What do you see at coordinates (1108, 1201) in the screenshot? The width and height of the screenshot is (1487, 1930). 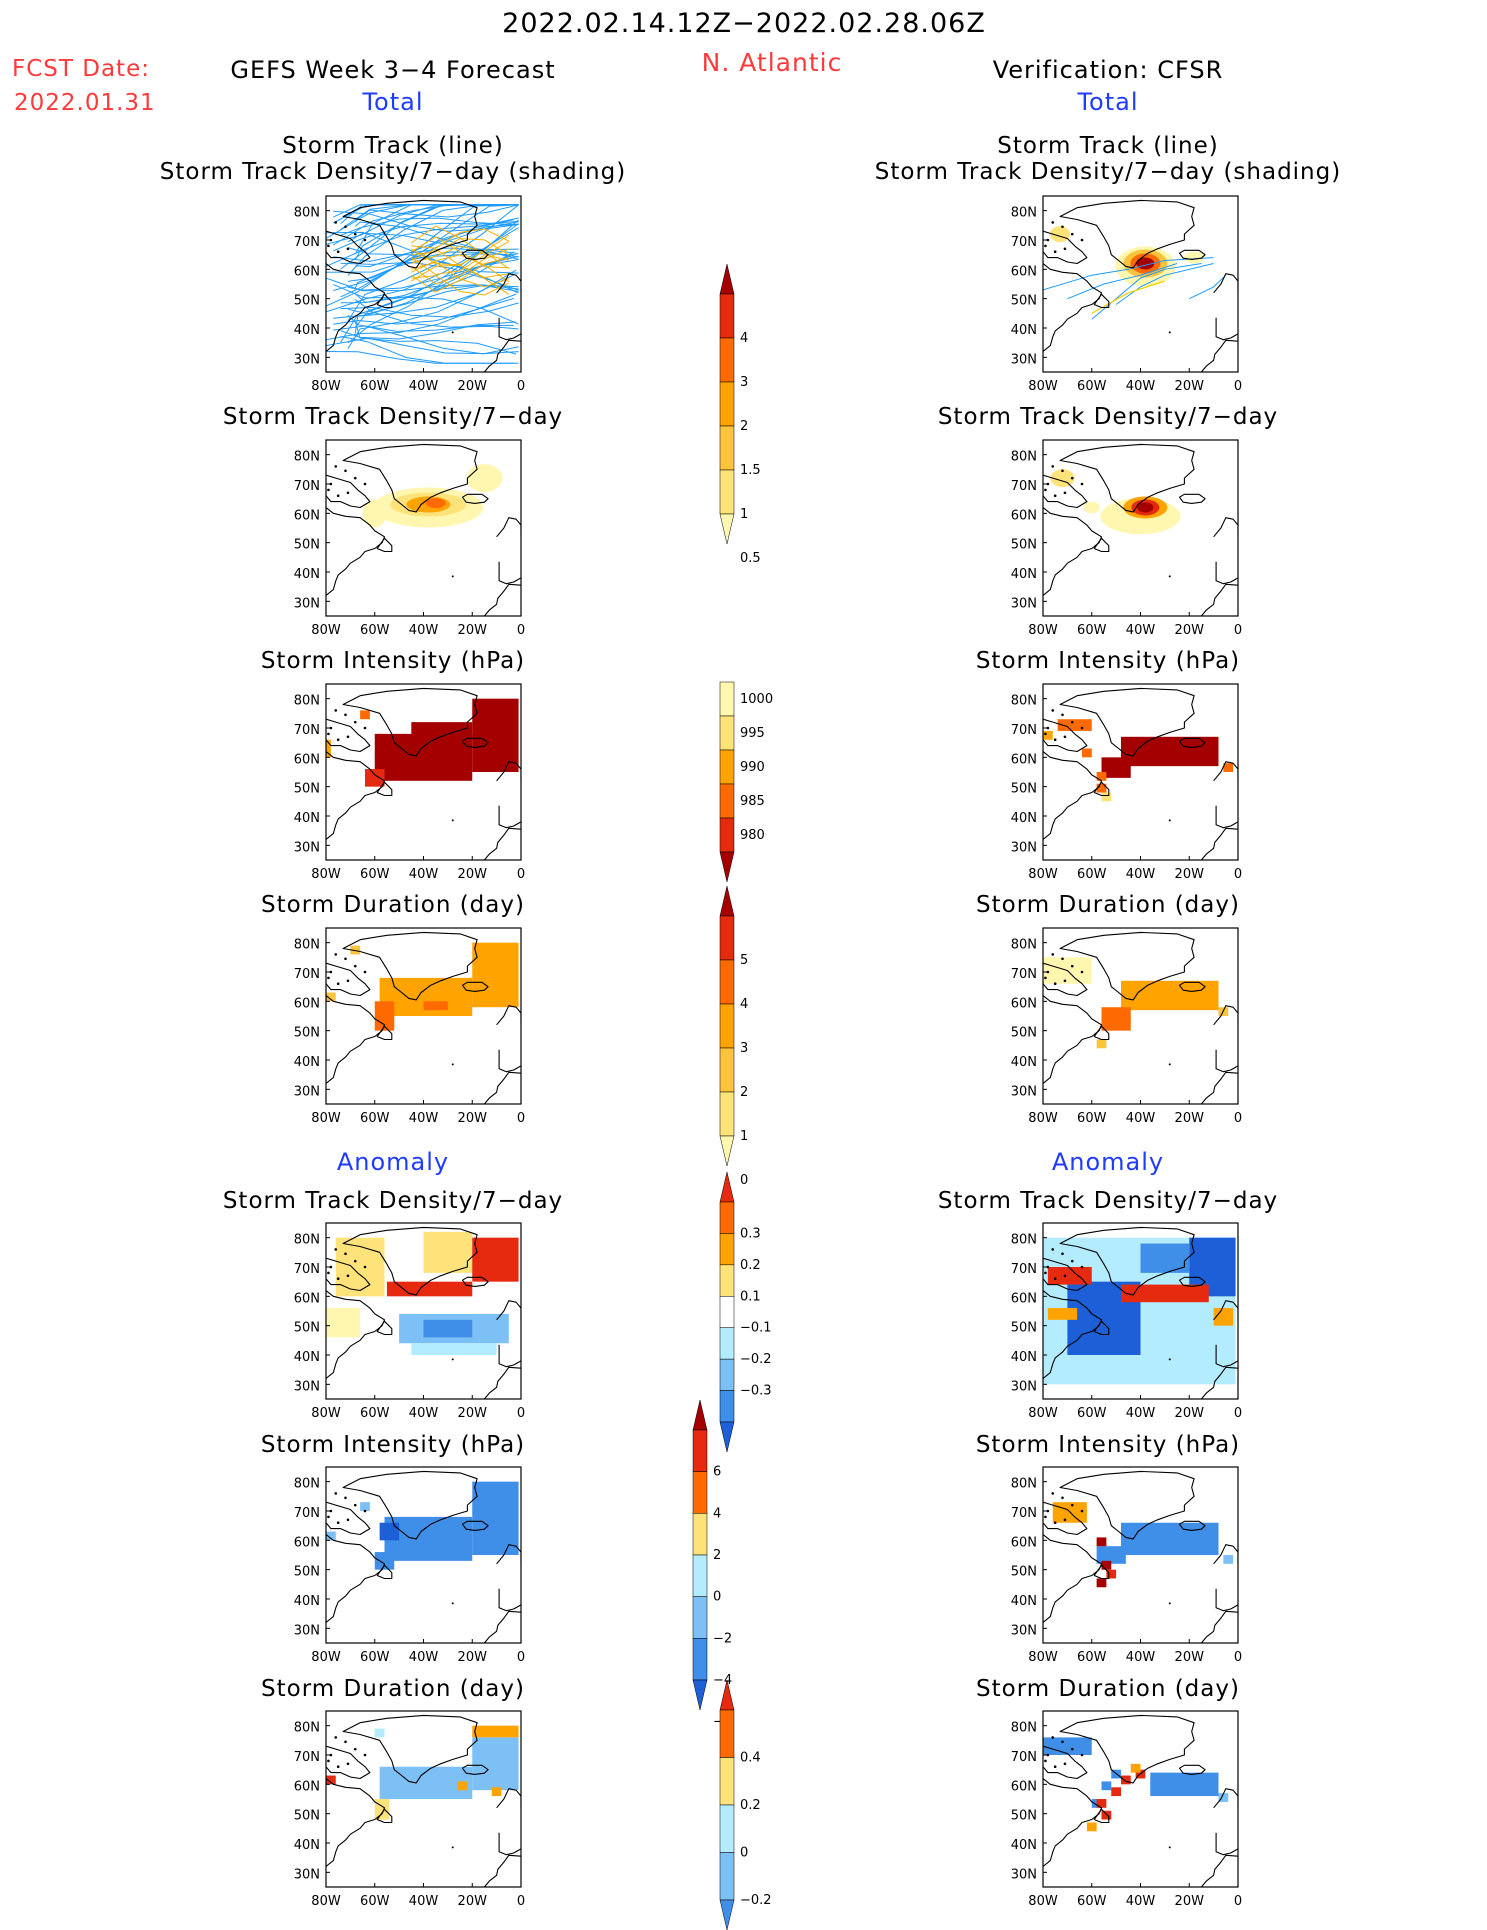 I see `title-density-anom-right: Storm Track Density/7−day` at bounding box center [1108, 1201].